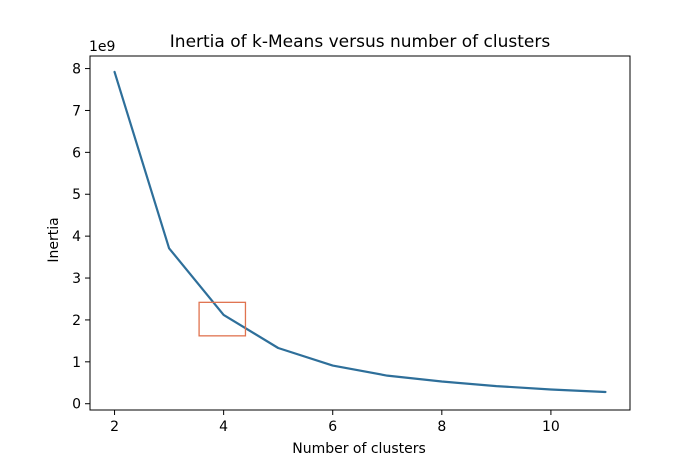  Describe the element at coordinates (222, 319) in the screenshot. I see `highlight-box` at that location.